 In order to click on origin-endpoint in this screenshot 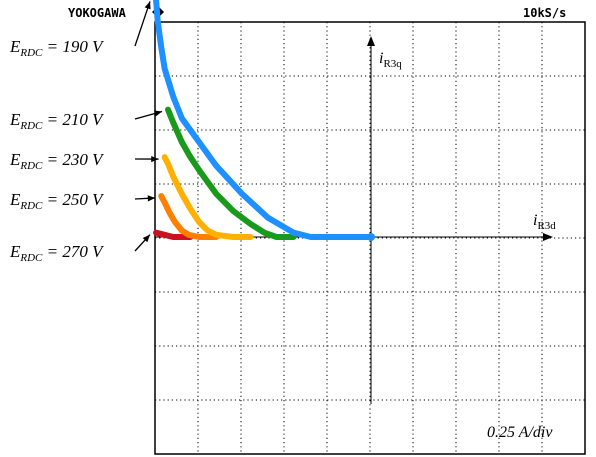, I will do `click(371, 237)`.